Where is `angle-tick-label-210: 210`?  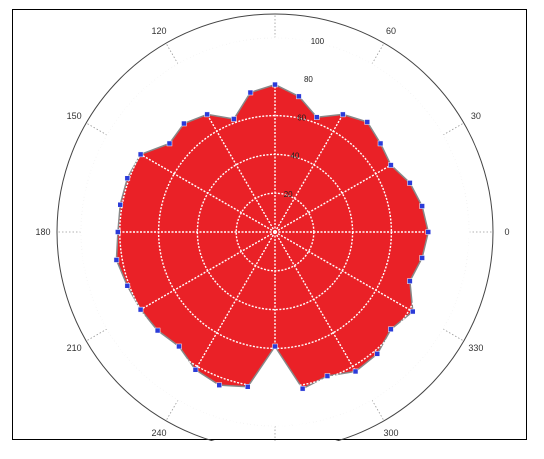 angle-tick-label-210: 210 is located at coordinates (74, 348).